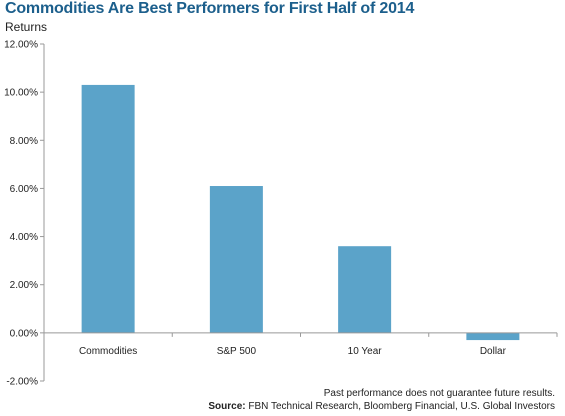  What do you see at coordinates (365, 289) in the screenshot?
I see `bar-10-year` at bounding box center [365, 289].